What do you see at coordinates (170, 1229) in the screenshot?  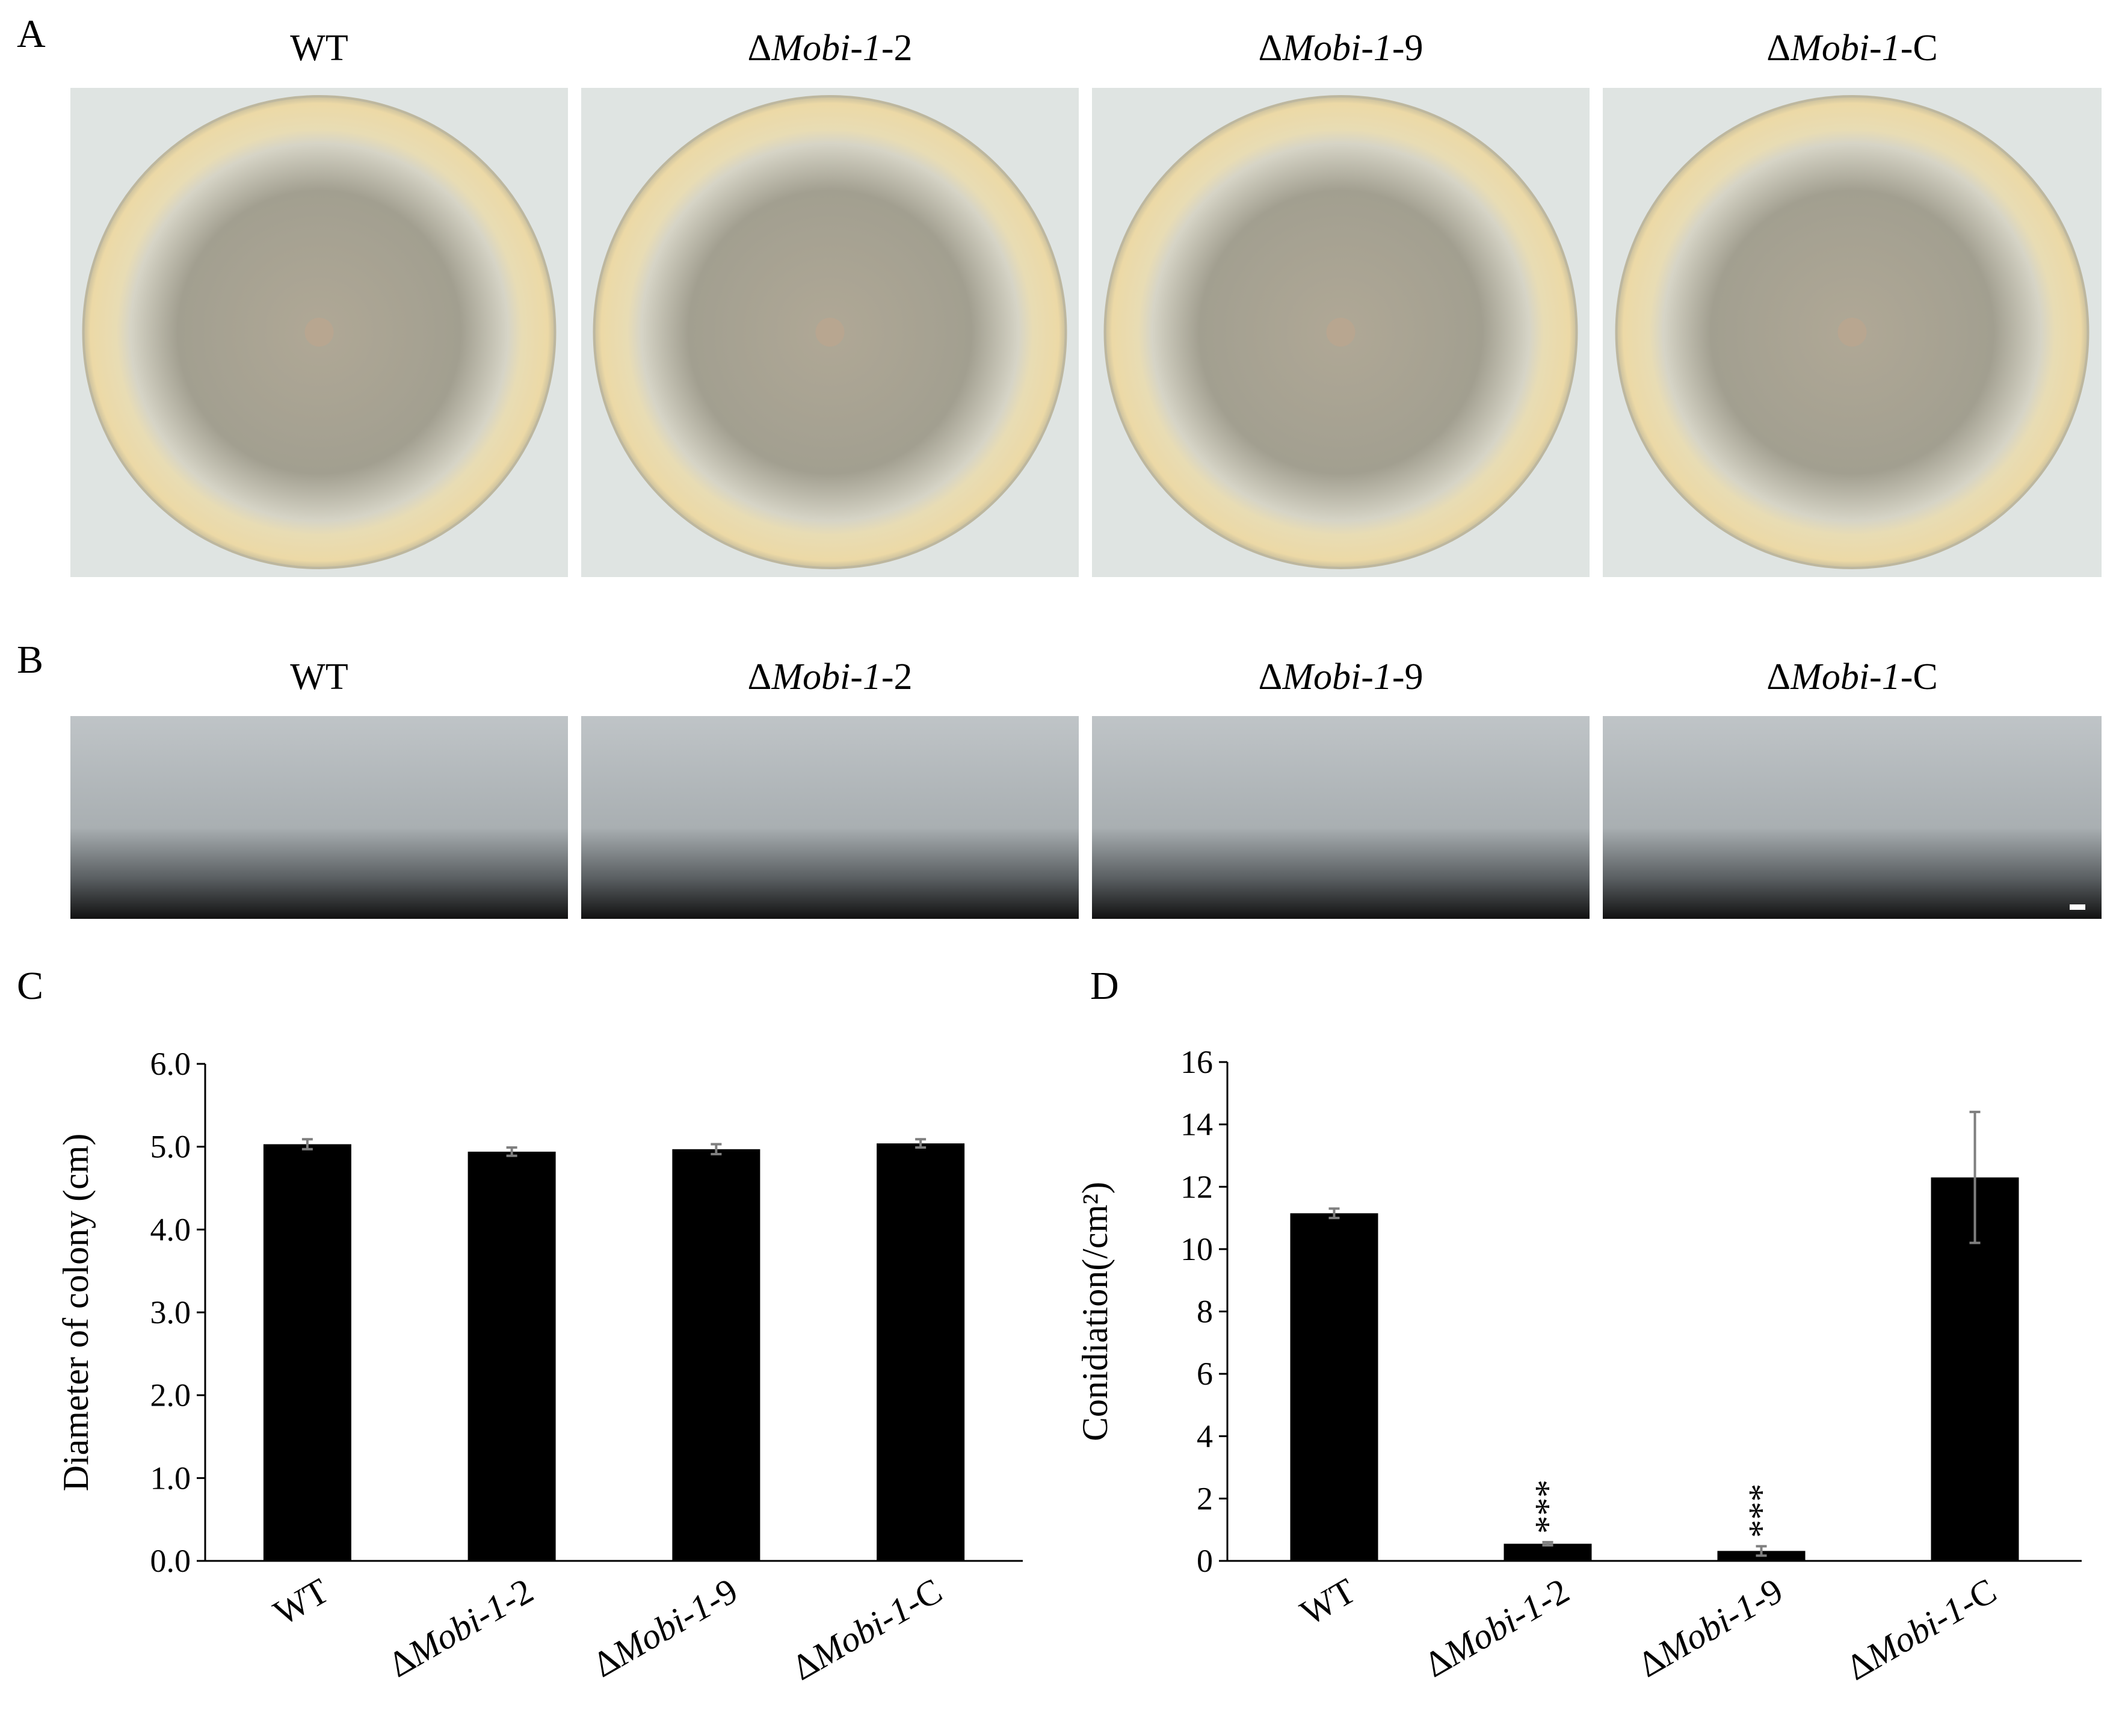 I see `y-tick-label: 4.0` at bounding box center [170, 1229].